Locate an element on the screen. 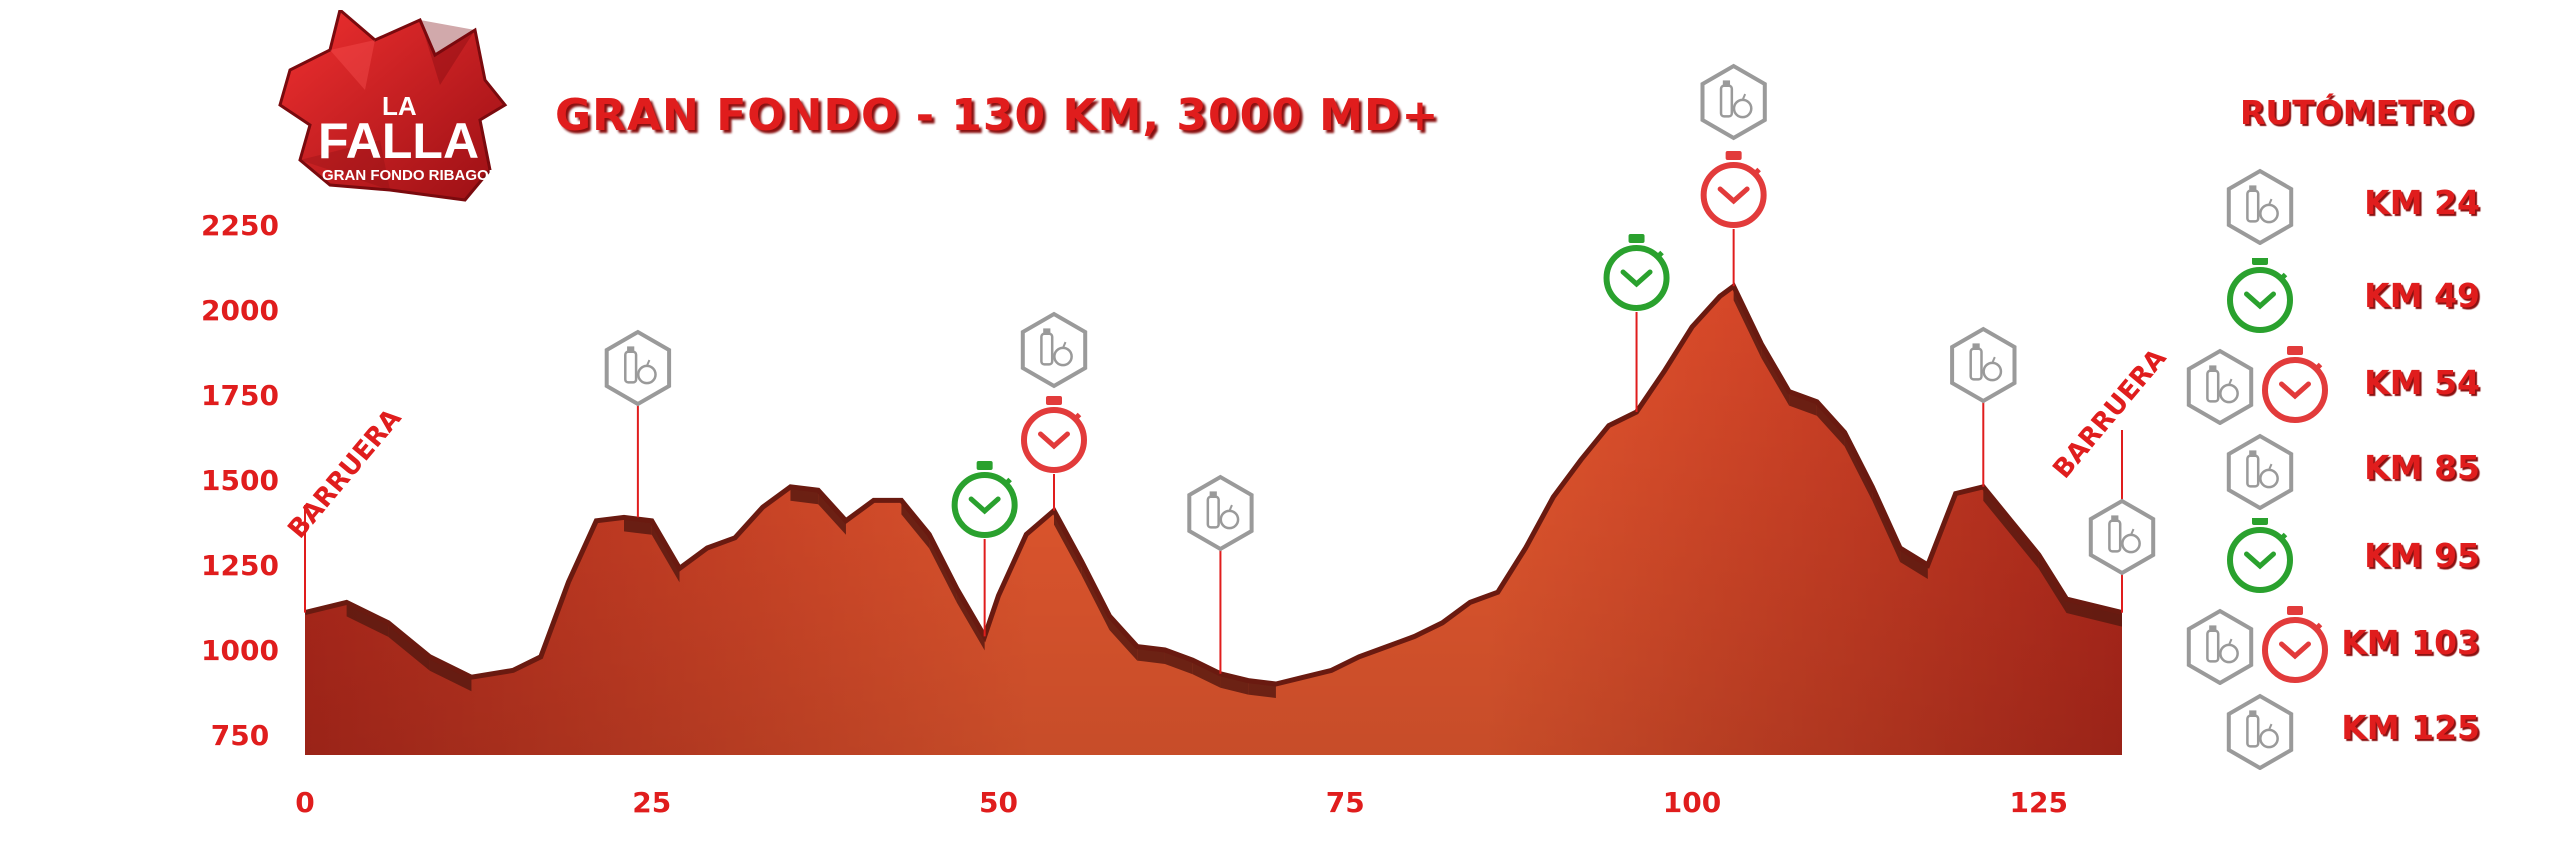 The image size is (2551, 850). x-tick-label: 75 is located at coordinates (1345, 802).